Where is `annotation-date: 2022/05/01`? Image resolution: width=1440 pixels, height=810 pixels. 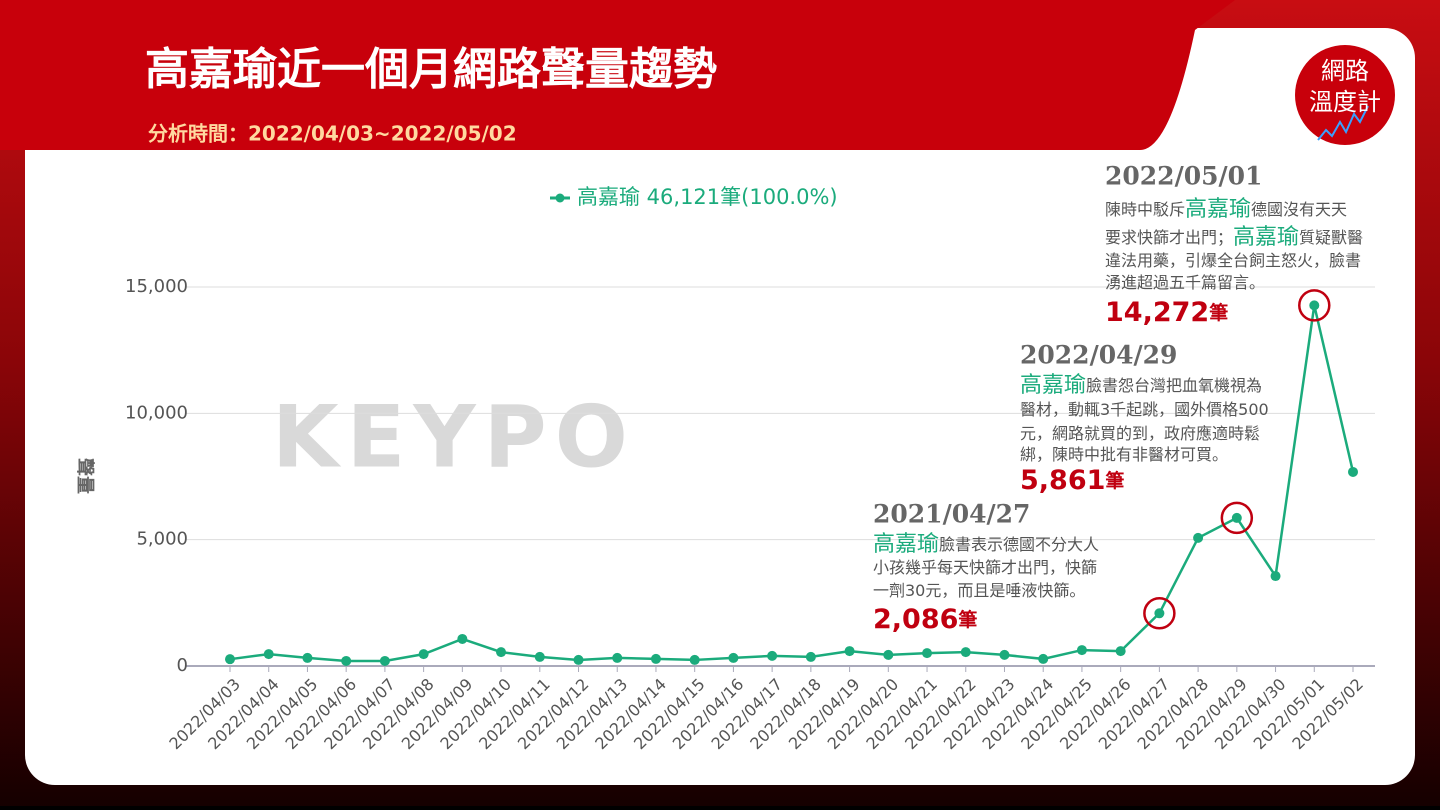 annotation-date: 2022/05/01 is located at coordinates (1183, 176).